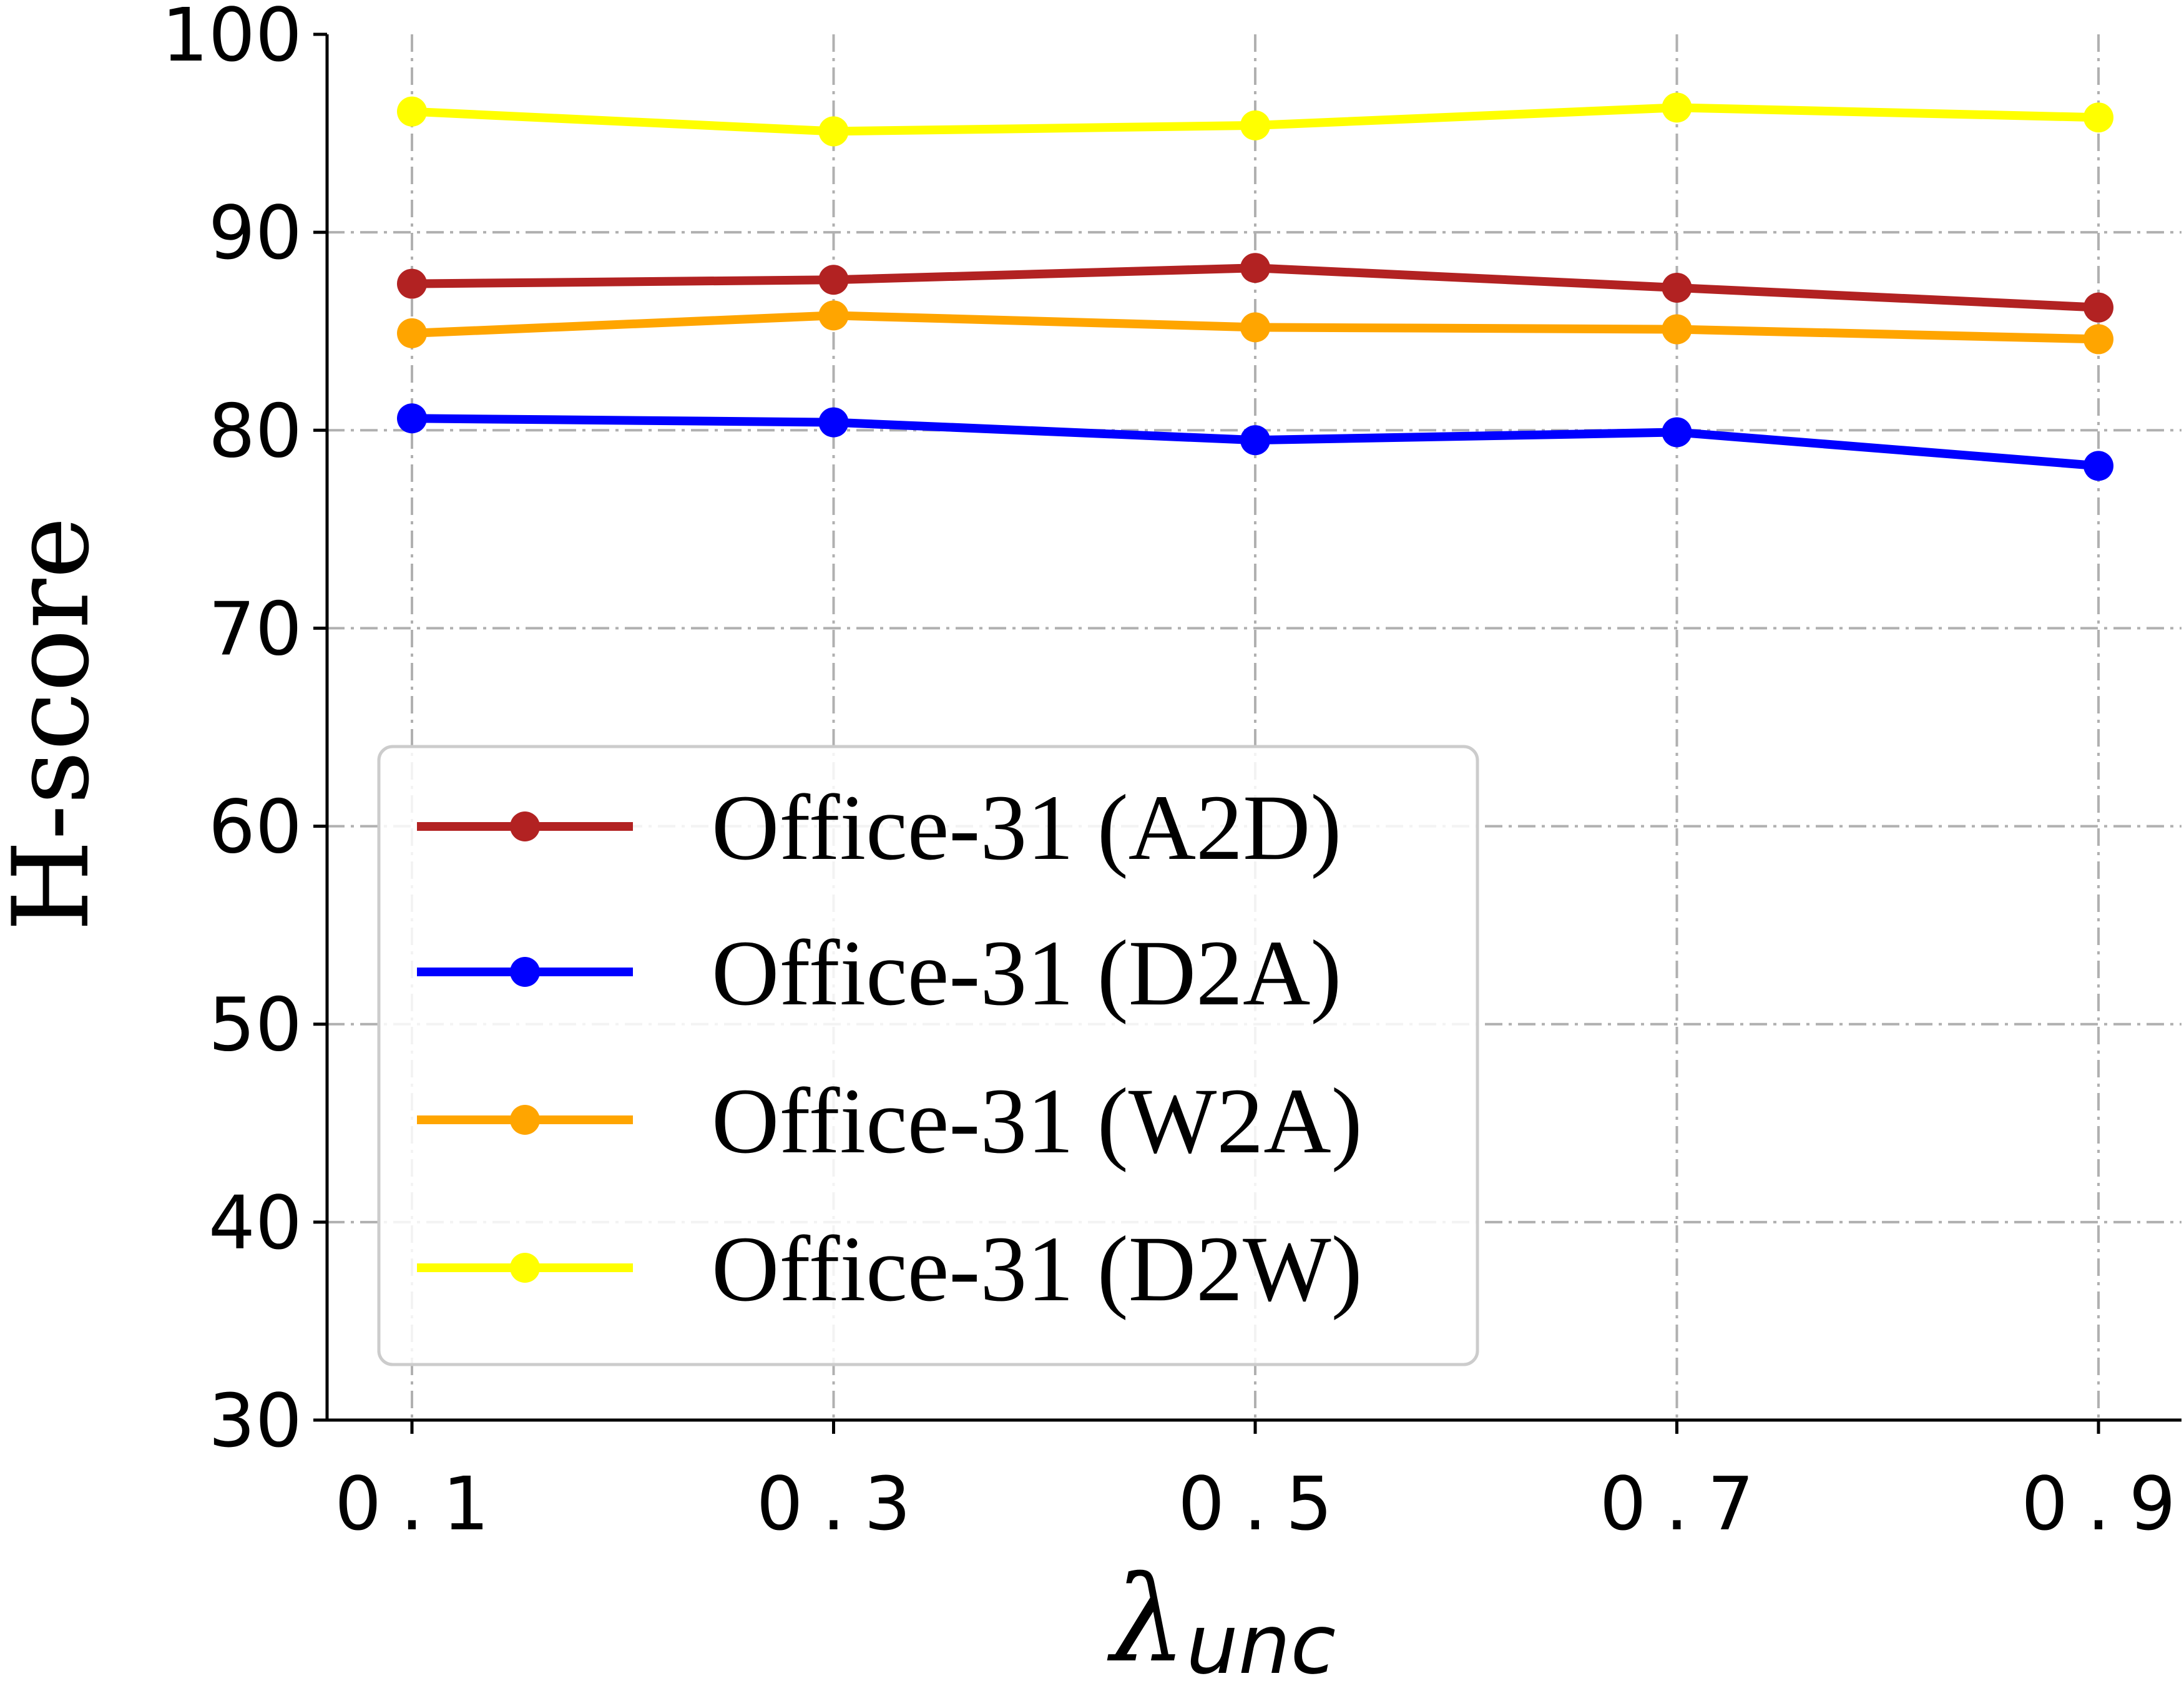  What do you see at coordinates (255, 431) in the screenshot?
I see `y-tick-label: 80` at bounding box center [255, 431].